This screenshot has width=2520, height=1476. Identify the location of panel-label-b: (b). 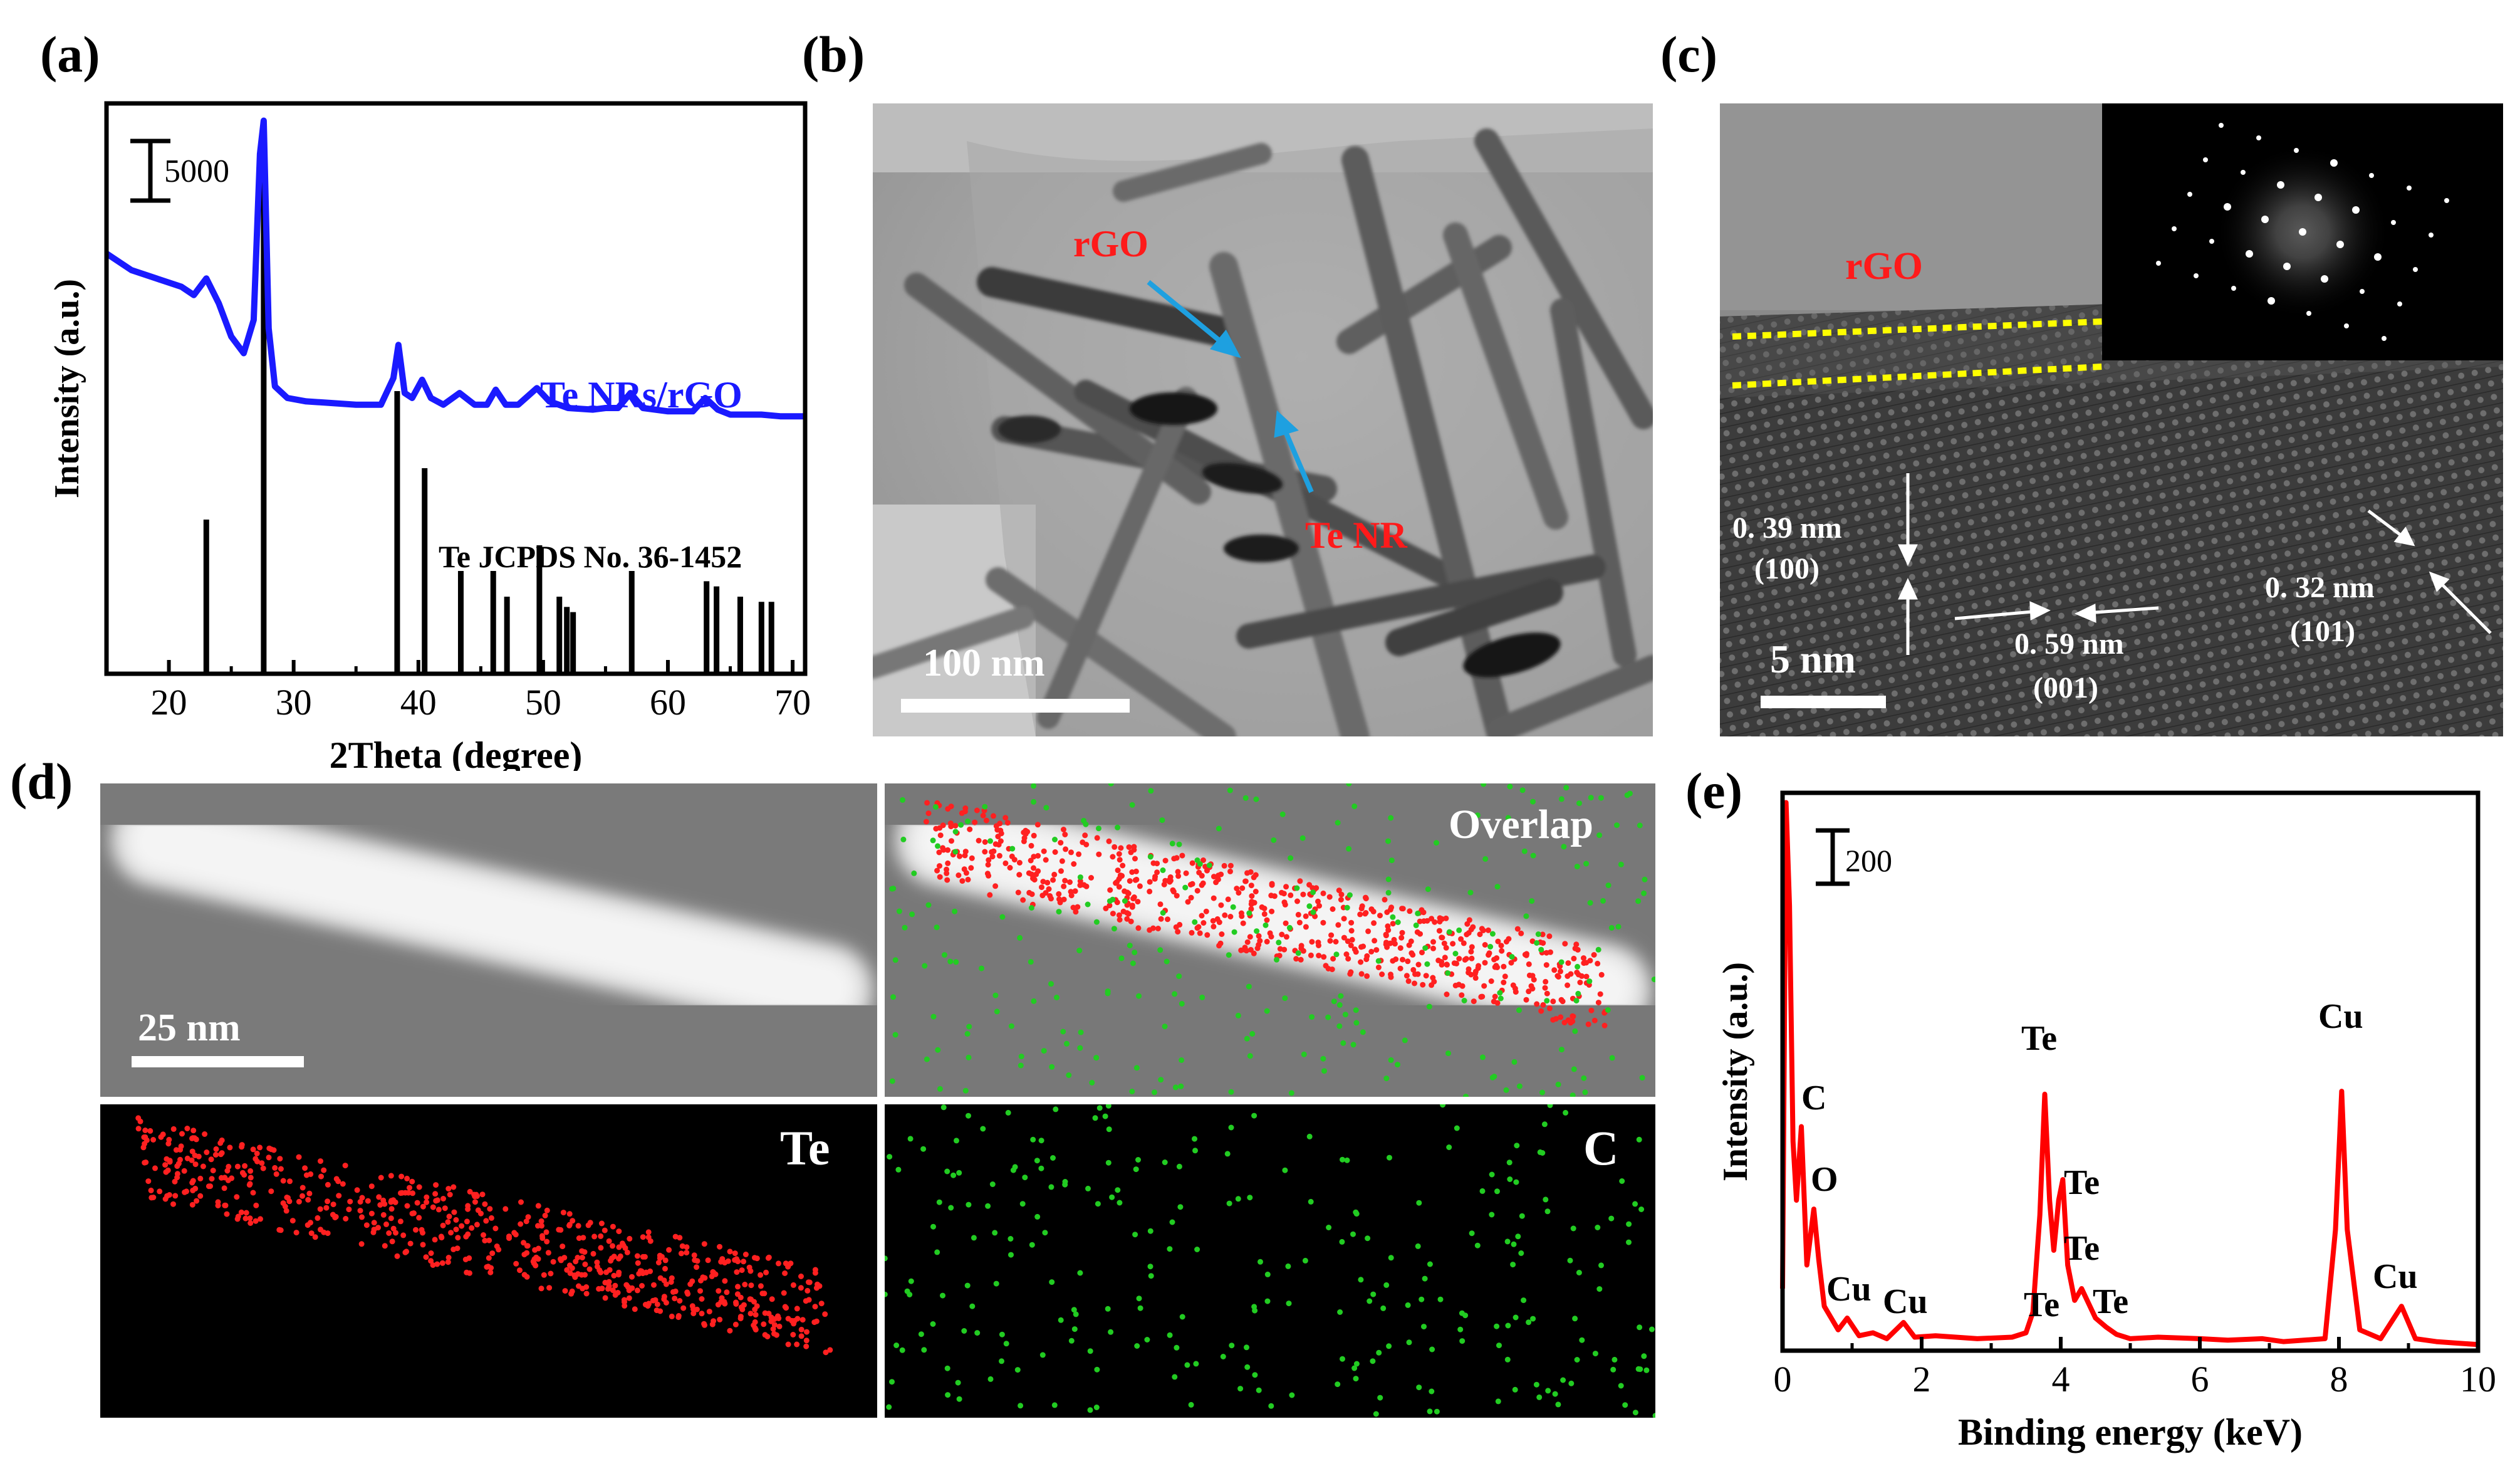
(834, 54).